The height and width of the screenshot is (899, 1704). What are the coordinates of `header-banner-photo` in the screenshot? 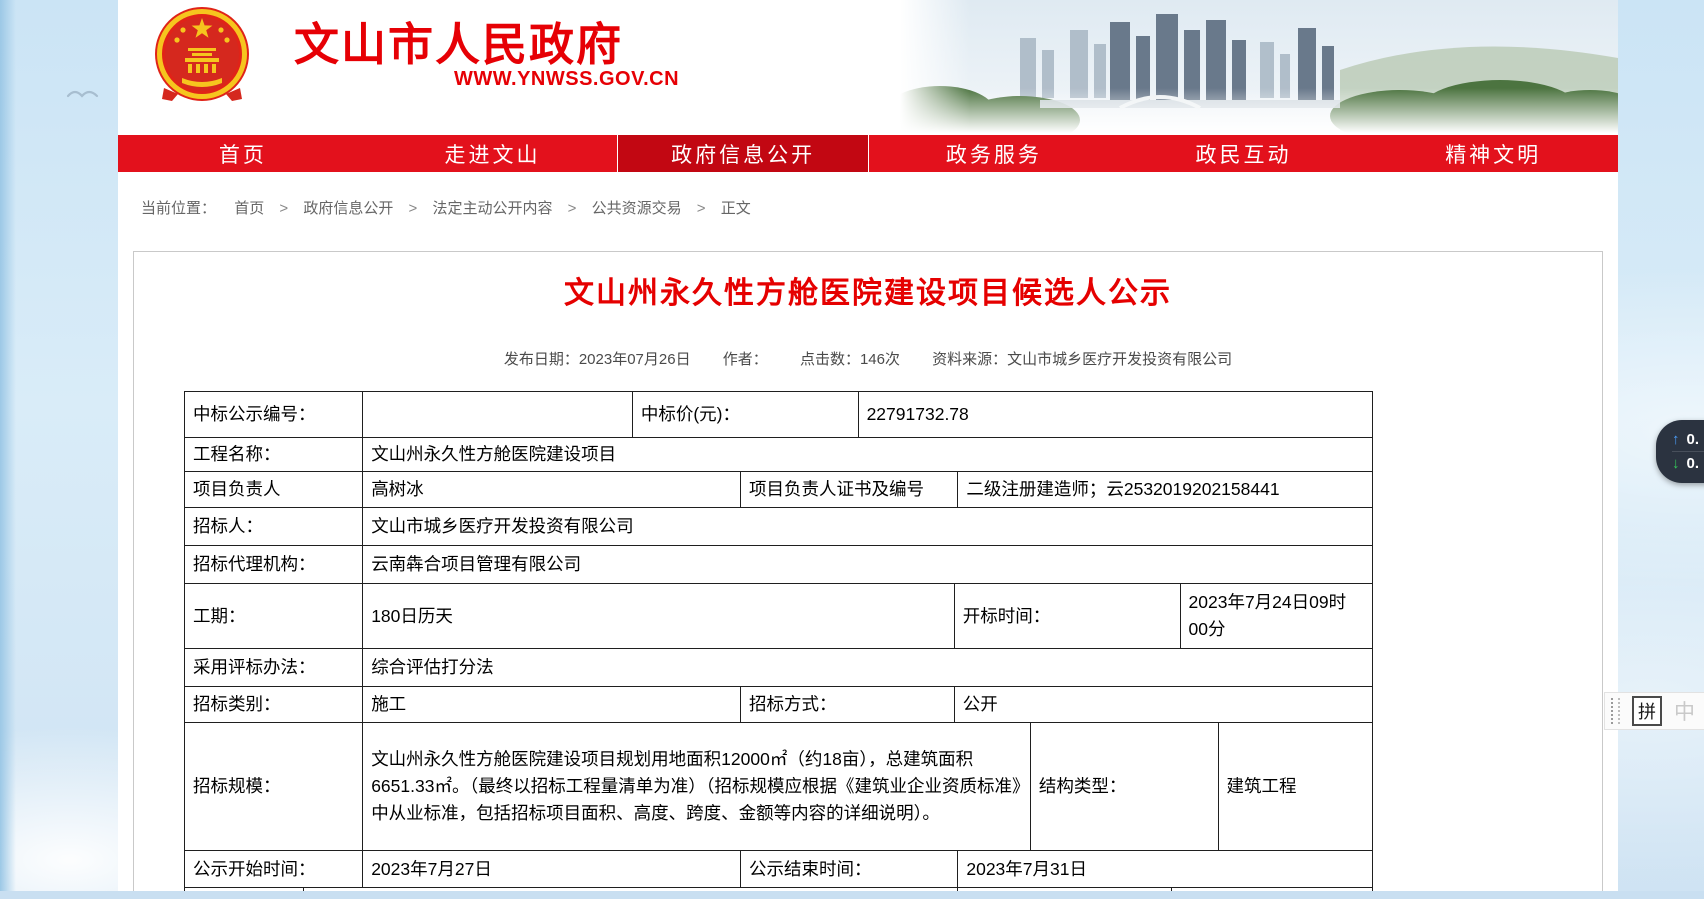 It's located at (1259, 66).